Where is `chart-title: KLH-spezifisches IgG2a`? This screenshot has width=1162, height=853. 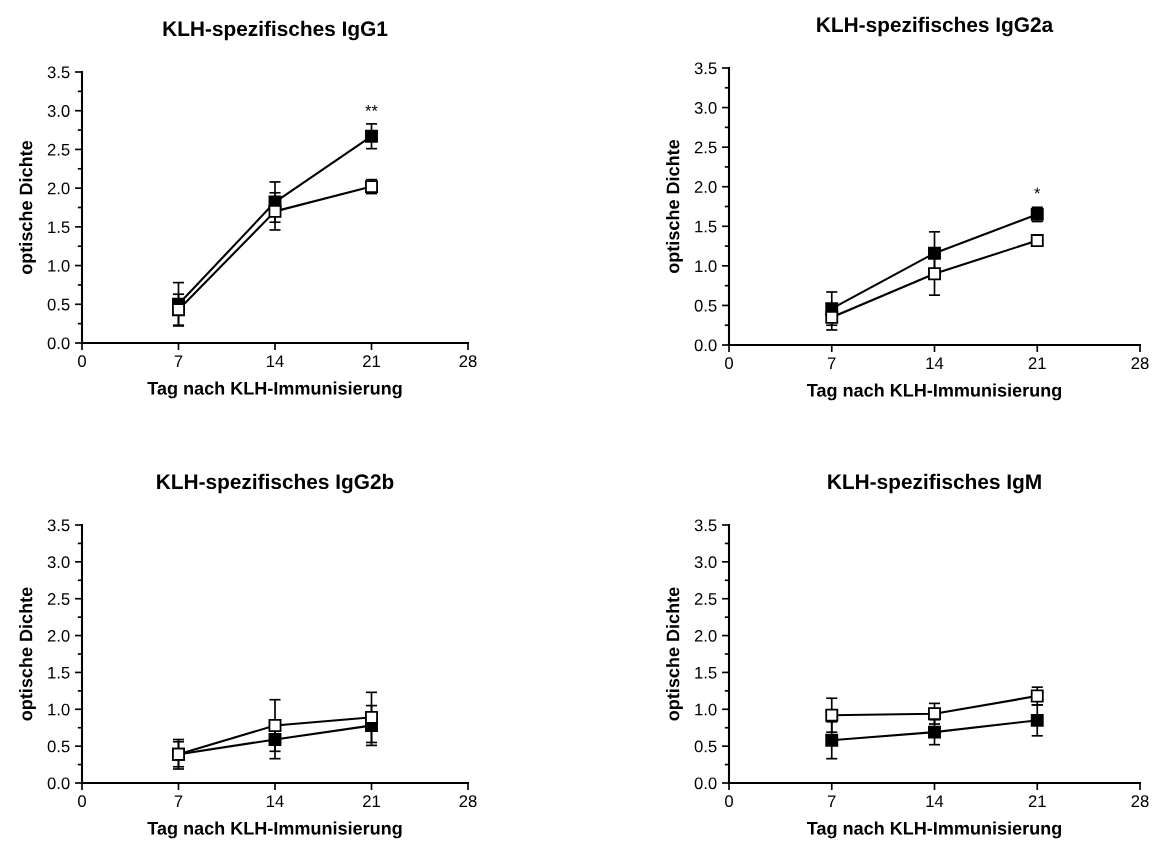 chart-title: KLH-spezifisches IgG2a is located at coordinates (935, 26).